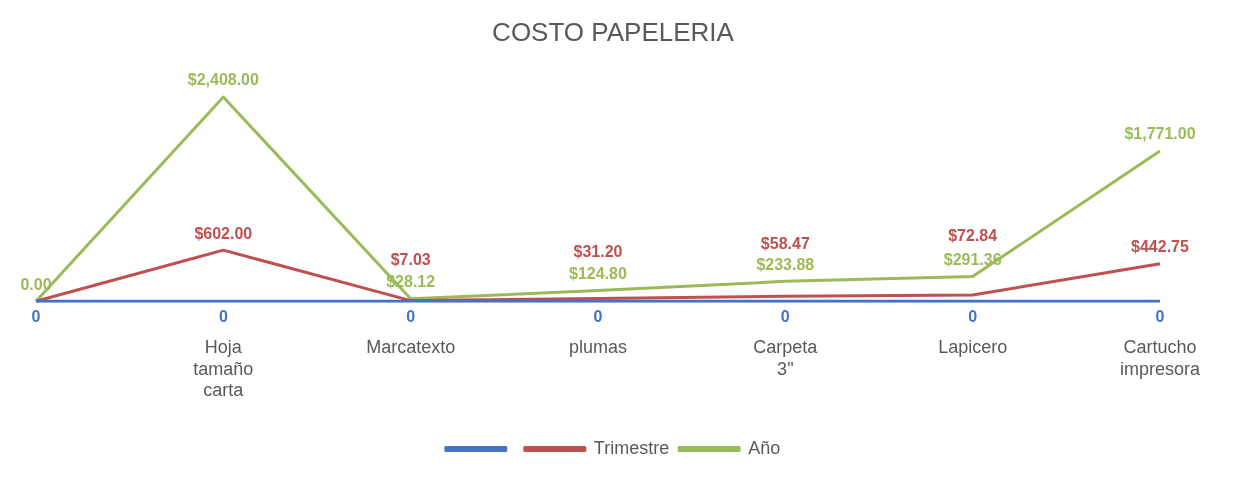 The height and width of the screenshot is (481, 1242). What do you see at coordinates (613, 31) in the screenshot?
I see `chart-title: COSTO PAPELERIA` at bounding box center [613, 31].